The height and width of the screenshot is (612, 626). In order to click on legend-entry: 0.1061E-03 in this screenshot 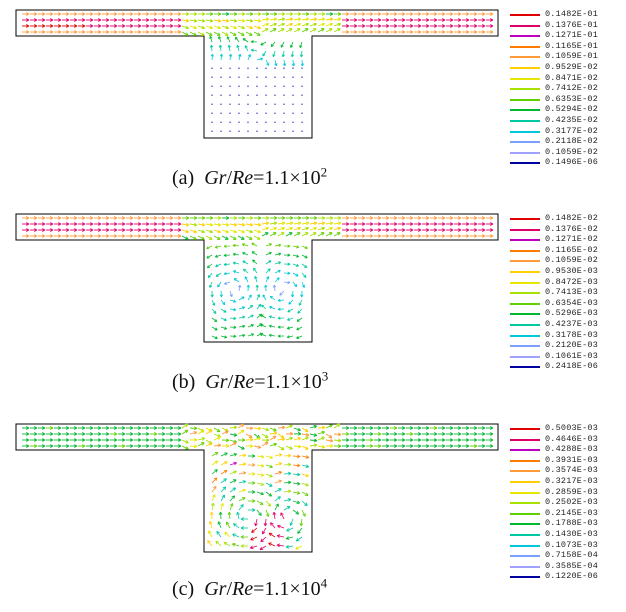, I will do `click(566, 356)`.